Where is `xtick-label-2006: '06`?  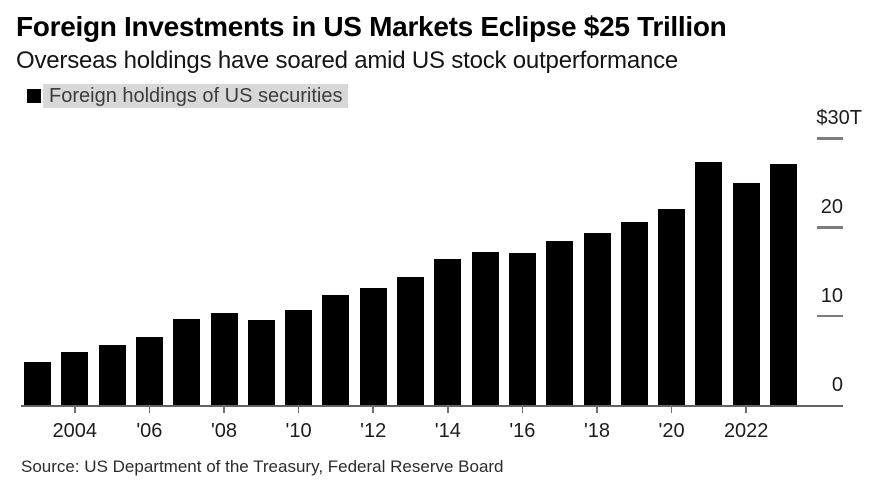
xtick-label-2006: '06 is located at coordinates (149, 431).